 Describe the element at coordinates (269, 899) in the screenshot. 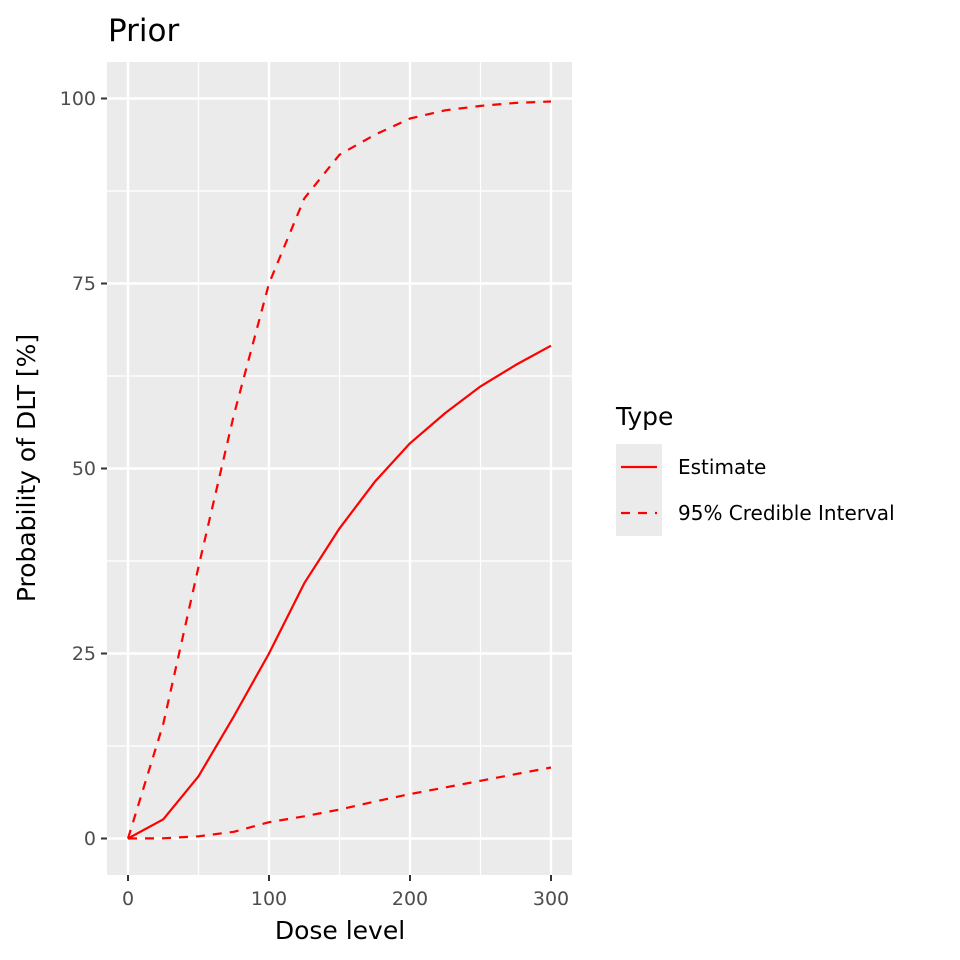

I see `x-tick-label: 100` at that location.